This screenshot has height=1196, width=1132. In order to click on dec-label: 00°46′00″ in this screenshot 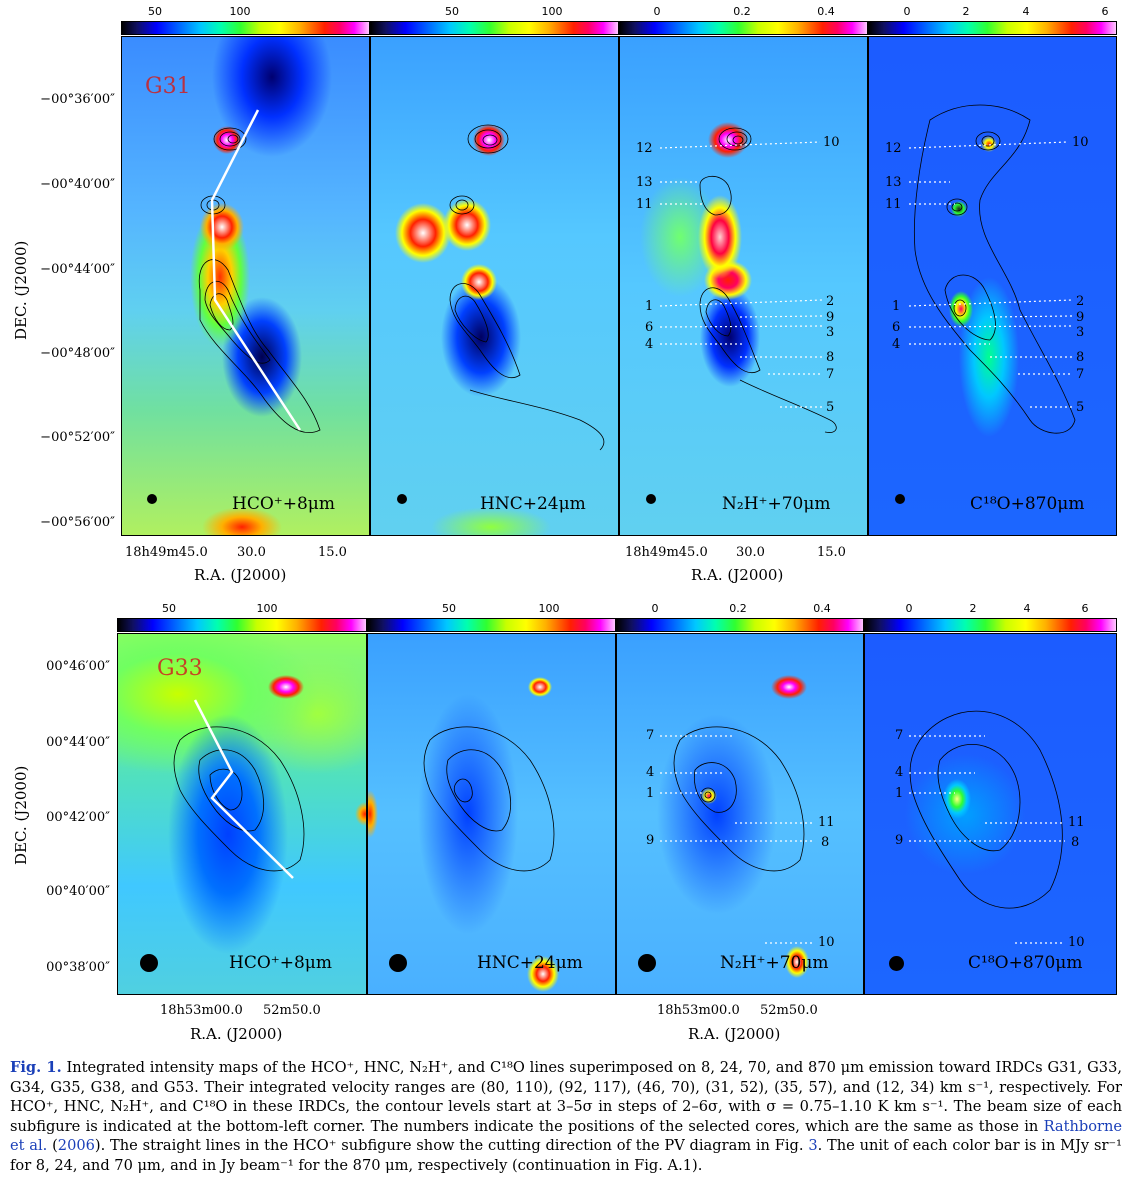, I will do `click(78, 666)`.